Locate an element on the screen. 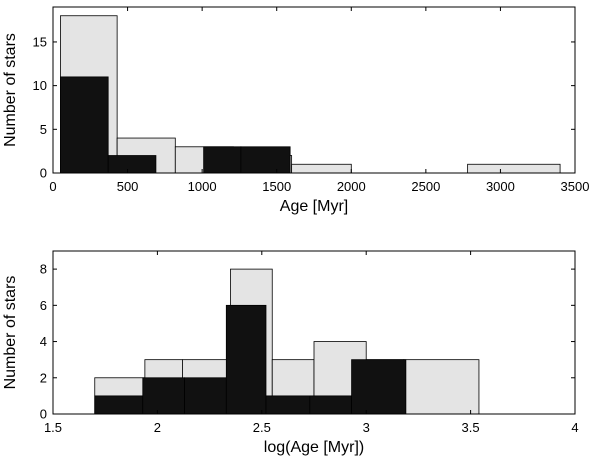 Image resolution: width=600 pixels, height=465 pixels. x-tick-label: 3000 is located at coordinates (500, 186).